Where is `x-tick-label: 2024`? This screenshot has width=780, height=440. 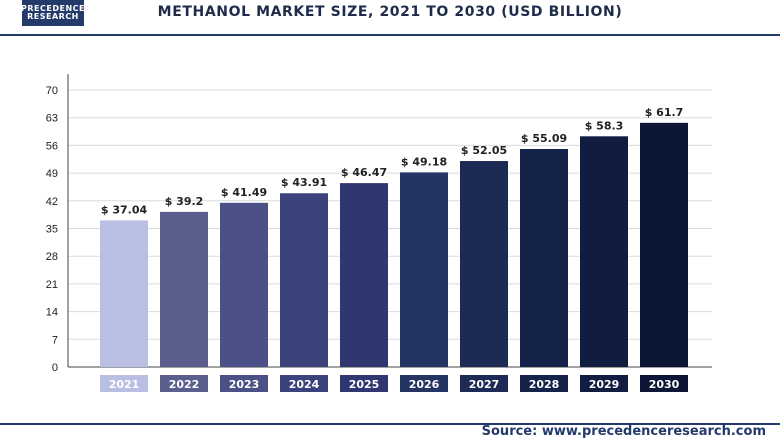 x-tick-label: 2024 is located at coordinates (304, 384).